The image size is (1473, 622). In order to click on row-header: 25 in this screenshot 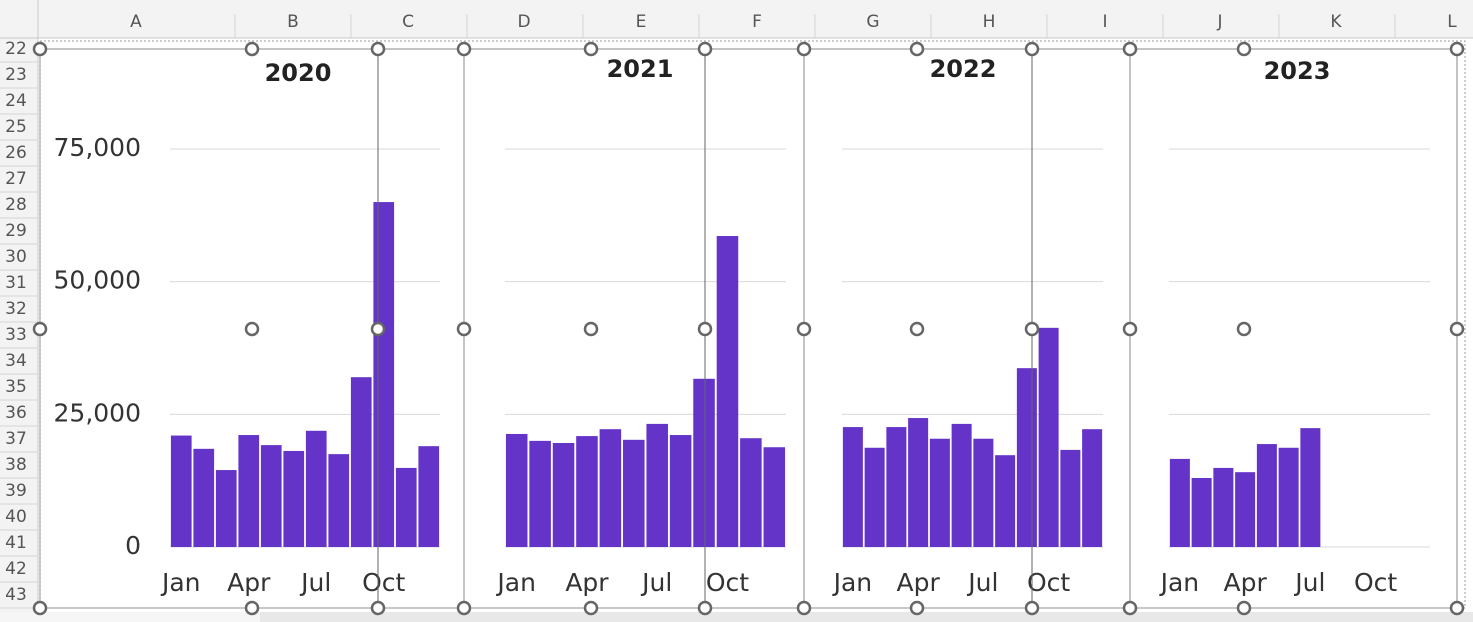, I will do `click(16, 127)`.